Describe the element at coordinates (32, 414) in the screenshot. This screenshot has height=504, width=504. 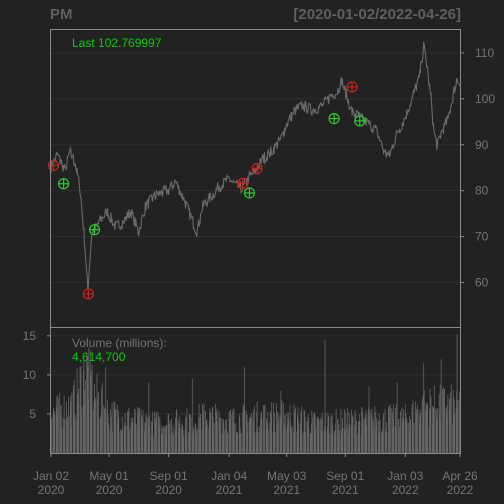
I see `volume-tick-label: 5` at that location.